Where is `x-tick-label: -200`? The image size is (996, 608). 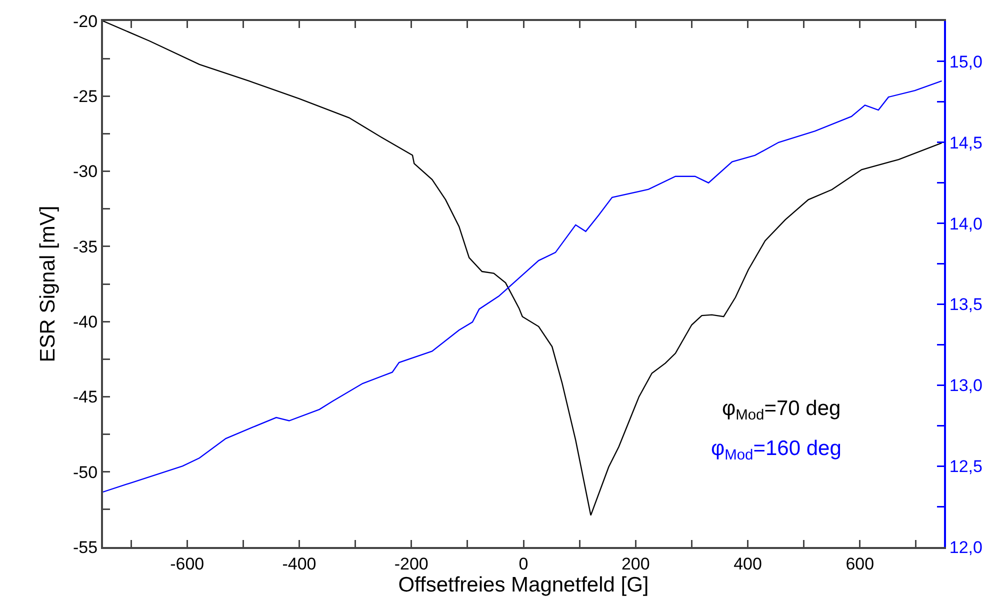
x-tick-label: -200 is located at coordinates (411, 564).